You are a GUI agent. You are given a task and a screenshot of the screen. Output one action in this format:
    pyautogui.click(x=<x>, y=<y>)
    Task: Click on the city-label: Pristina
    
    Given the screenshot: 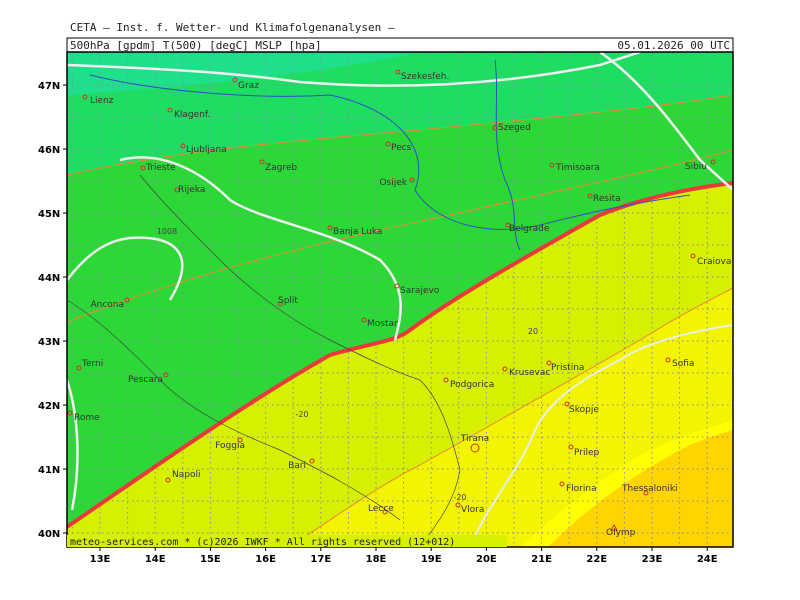 What is the action you would take?
    pyautogui.click(x=567, y=368)
    